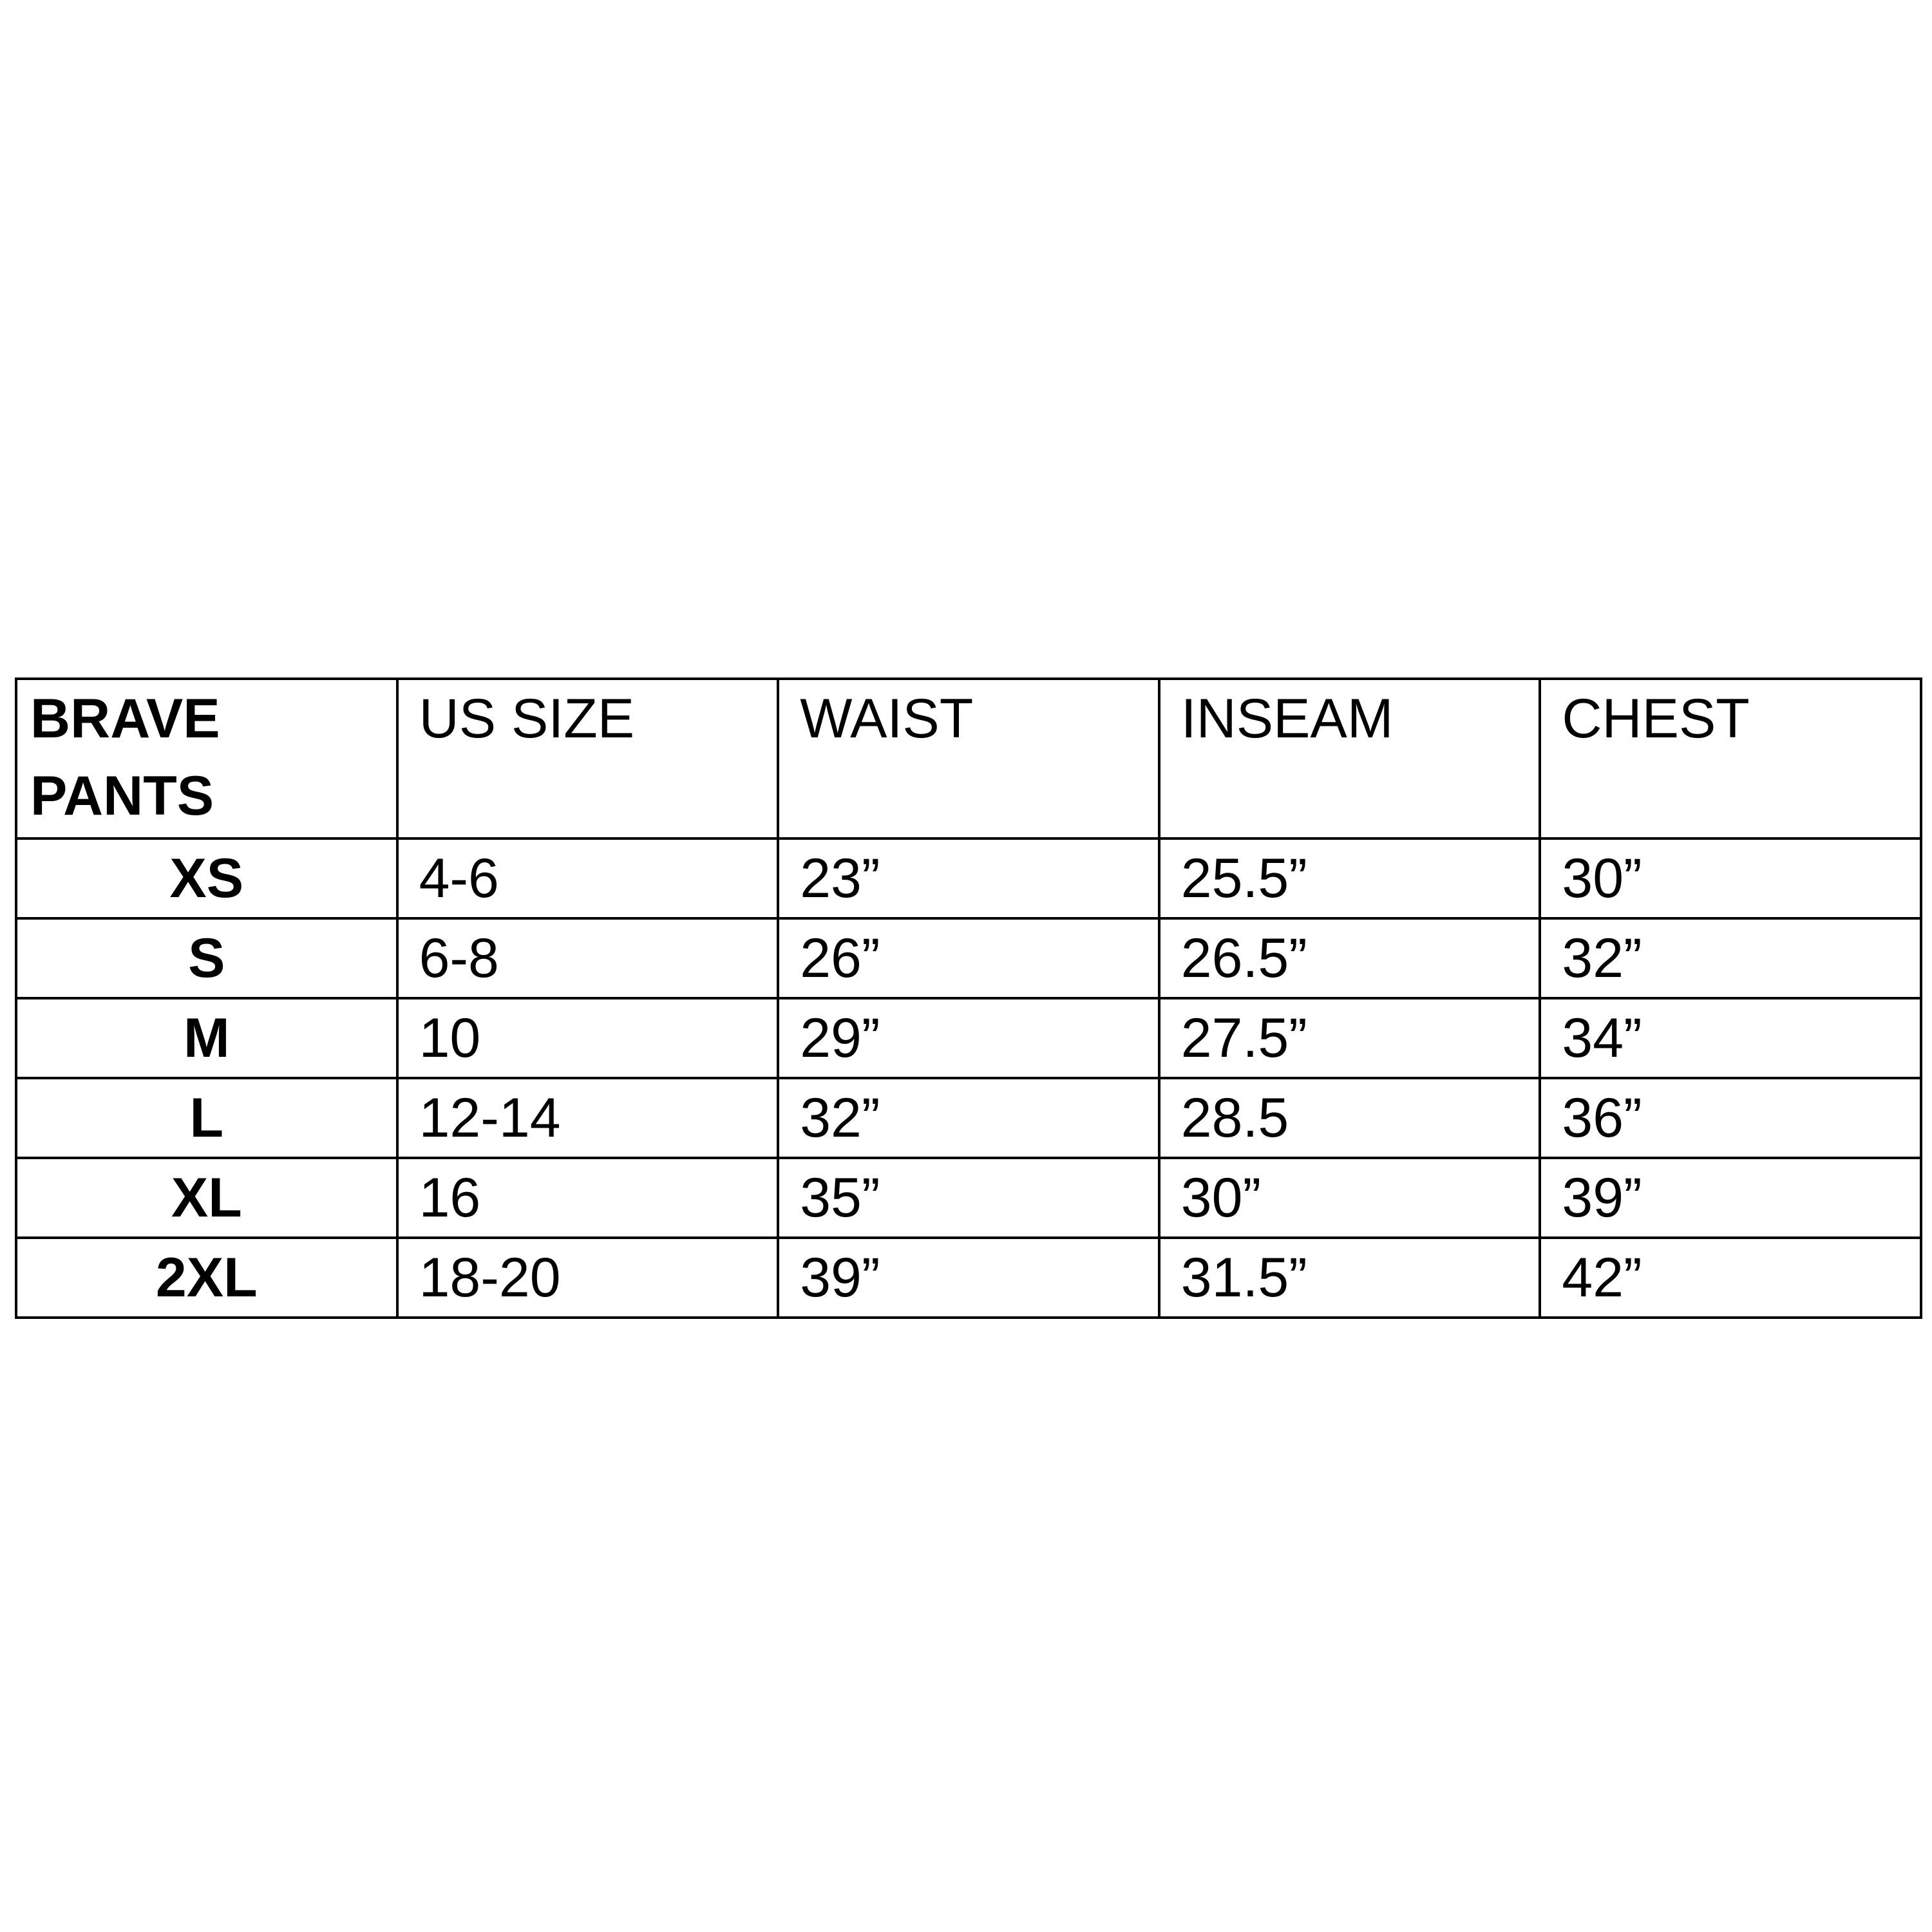 This screenshot has width=1932, height=1932. Describe the element at coordinates (1349, 1038) in the screenshot. I see `cell-inseam: 27.5”` at that location.